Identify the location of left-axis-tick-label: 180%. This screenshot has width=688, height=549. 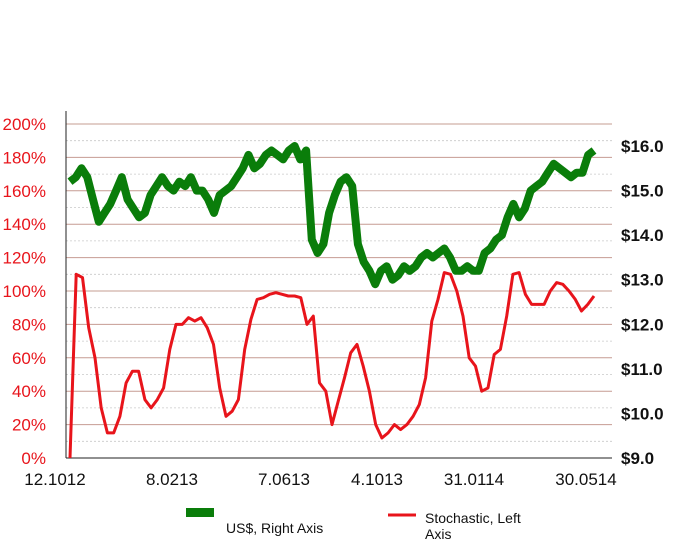
(24, 157).